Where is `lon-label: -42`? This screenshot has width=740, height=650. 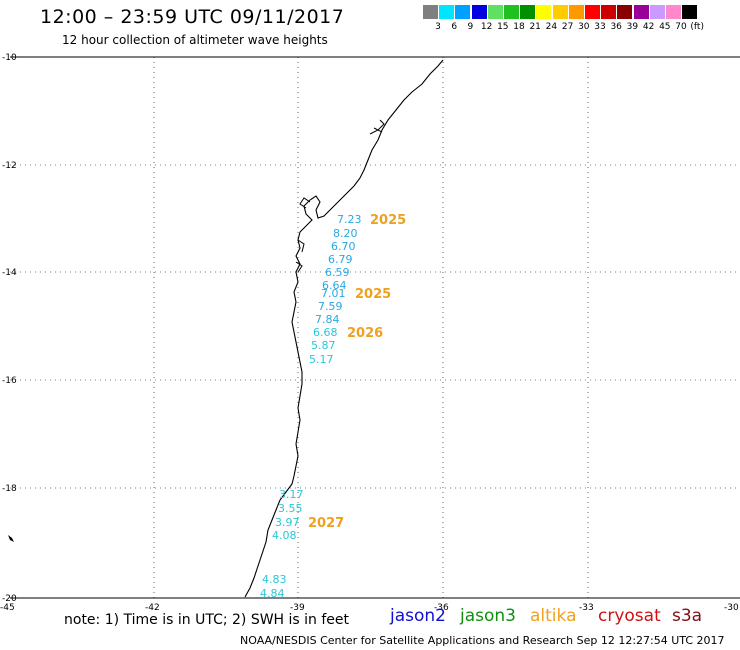
lon-label: -42 is located at coordinates (152, 608).